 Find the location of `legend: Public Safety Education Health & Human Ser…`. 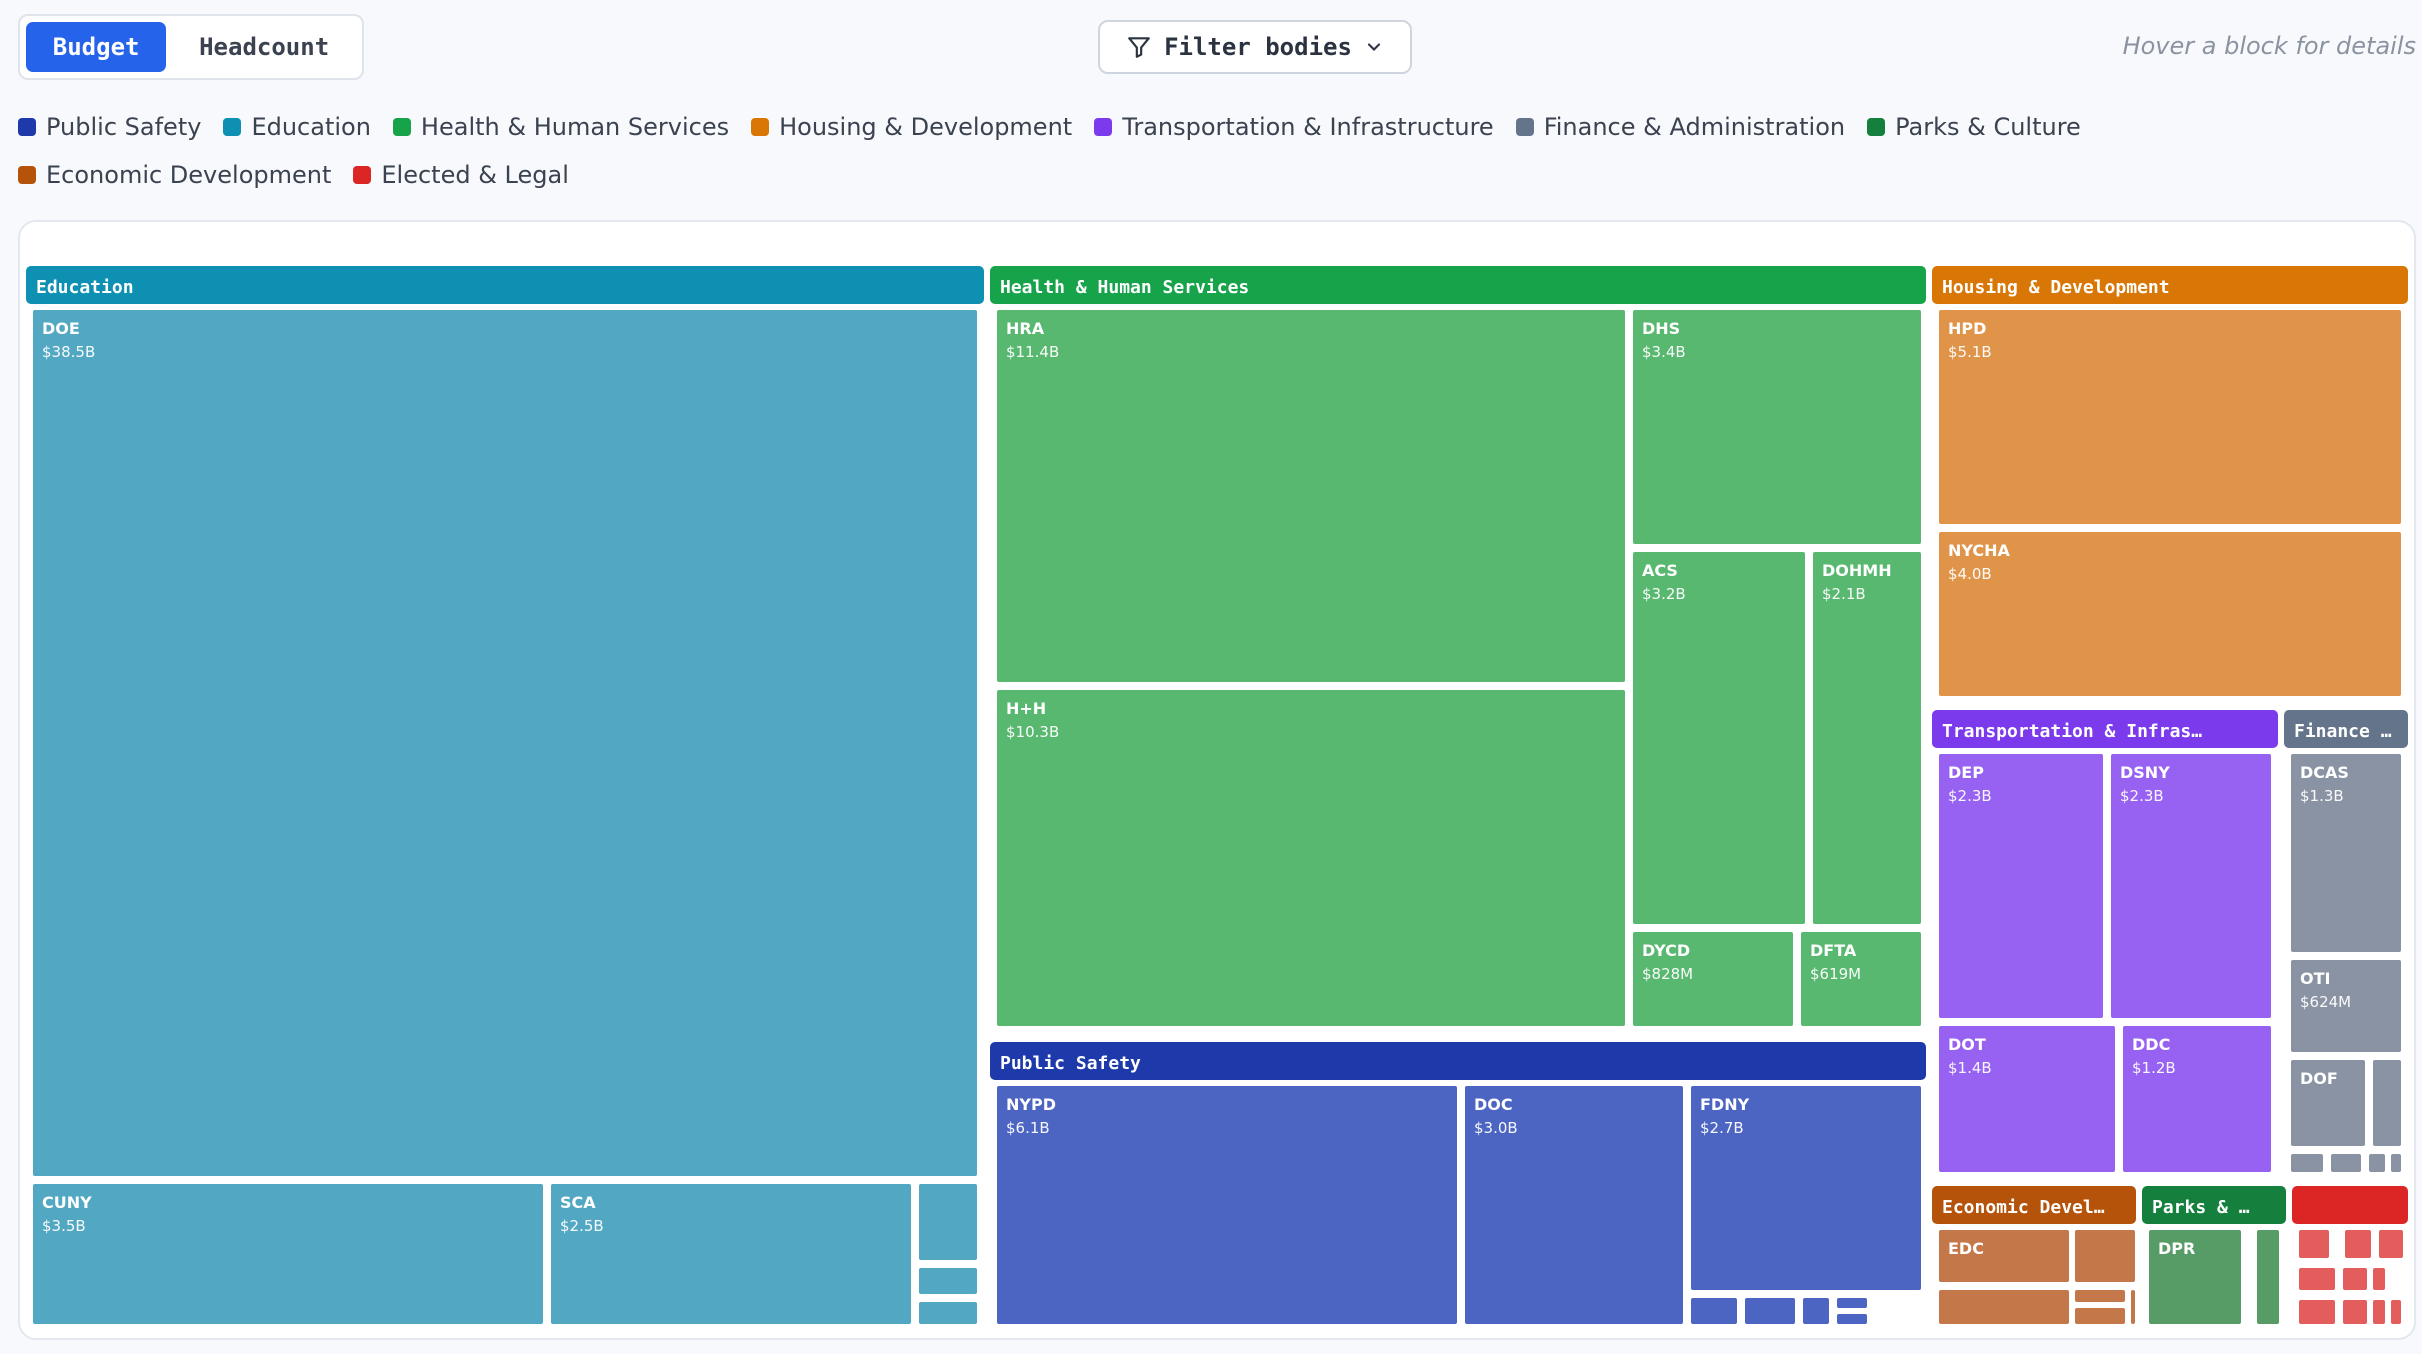

legend: Public Safety Education Health & Human Ser… is located at coordinates (1168, 151).